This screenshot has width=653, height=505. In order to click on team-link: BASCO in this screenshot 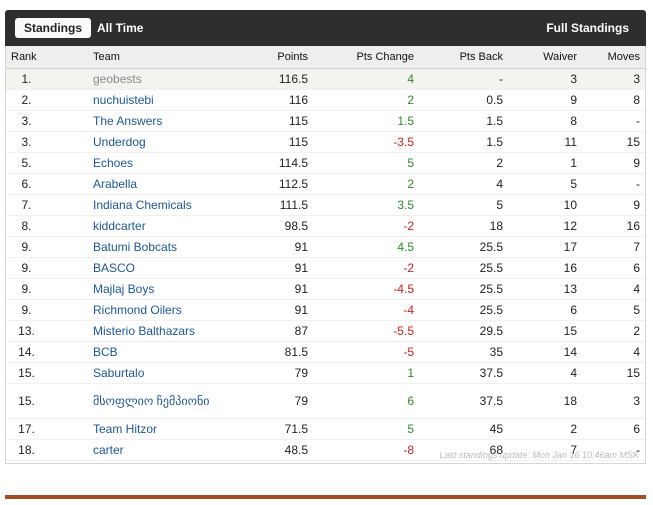, I will do `click(114, 267)`.